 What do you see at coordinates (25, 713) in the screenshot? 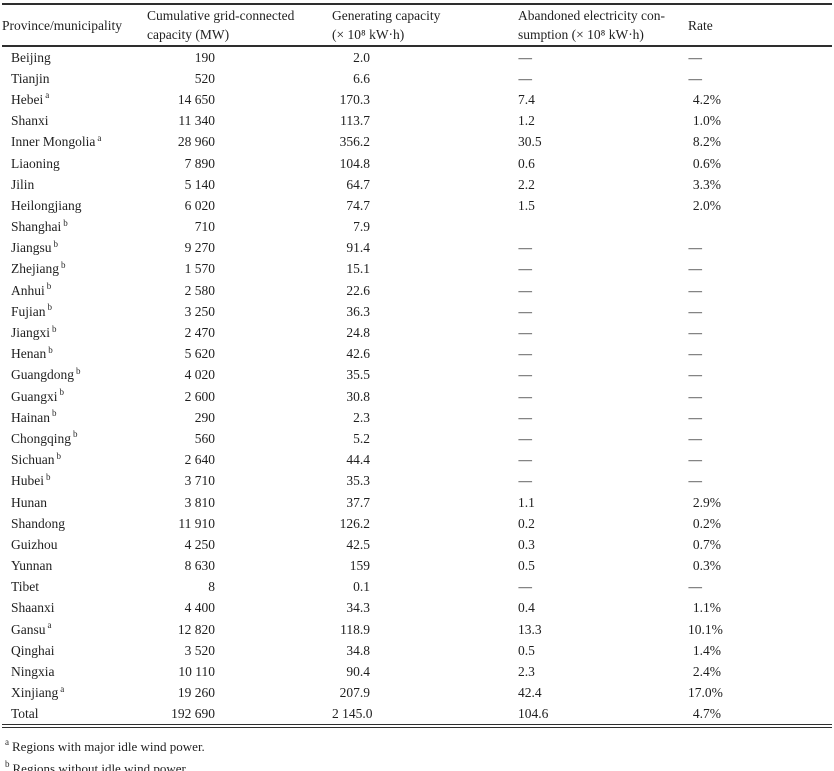
I see `province-cell: Total` at bounding box center [25, 713].